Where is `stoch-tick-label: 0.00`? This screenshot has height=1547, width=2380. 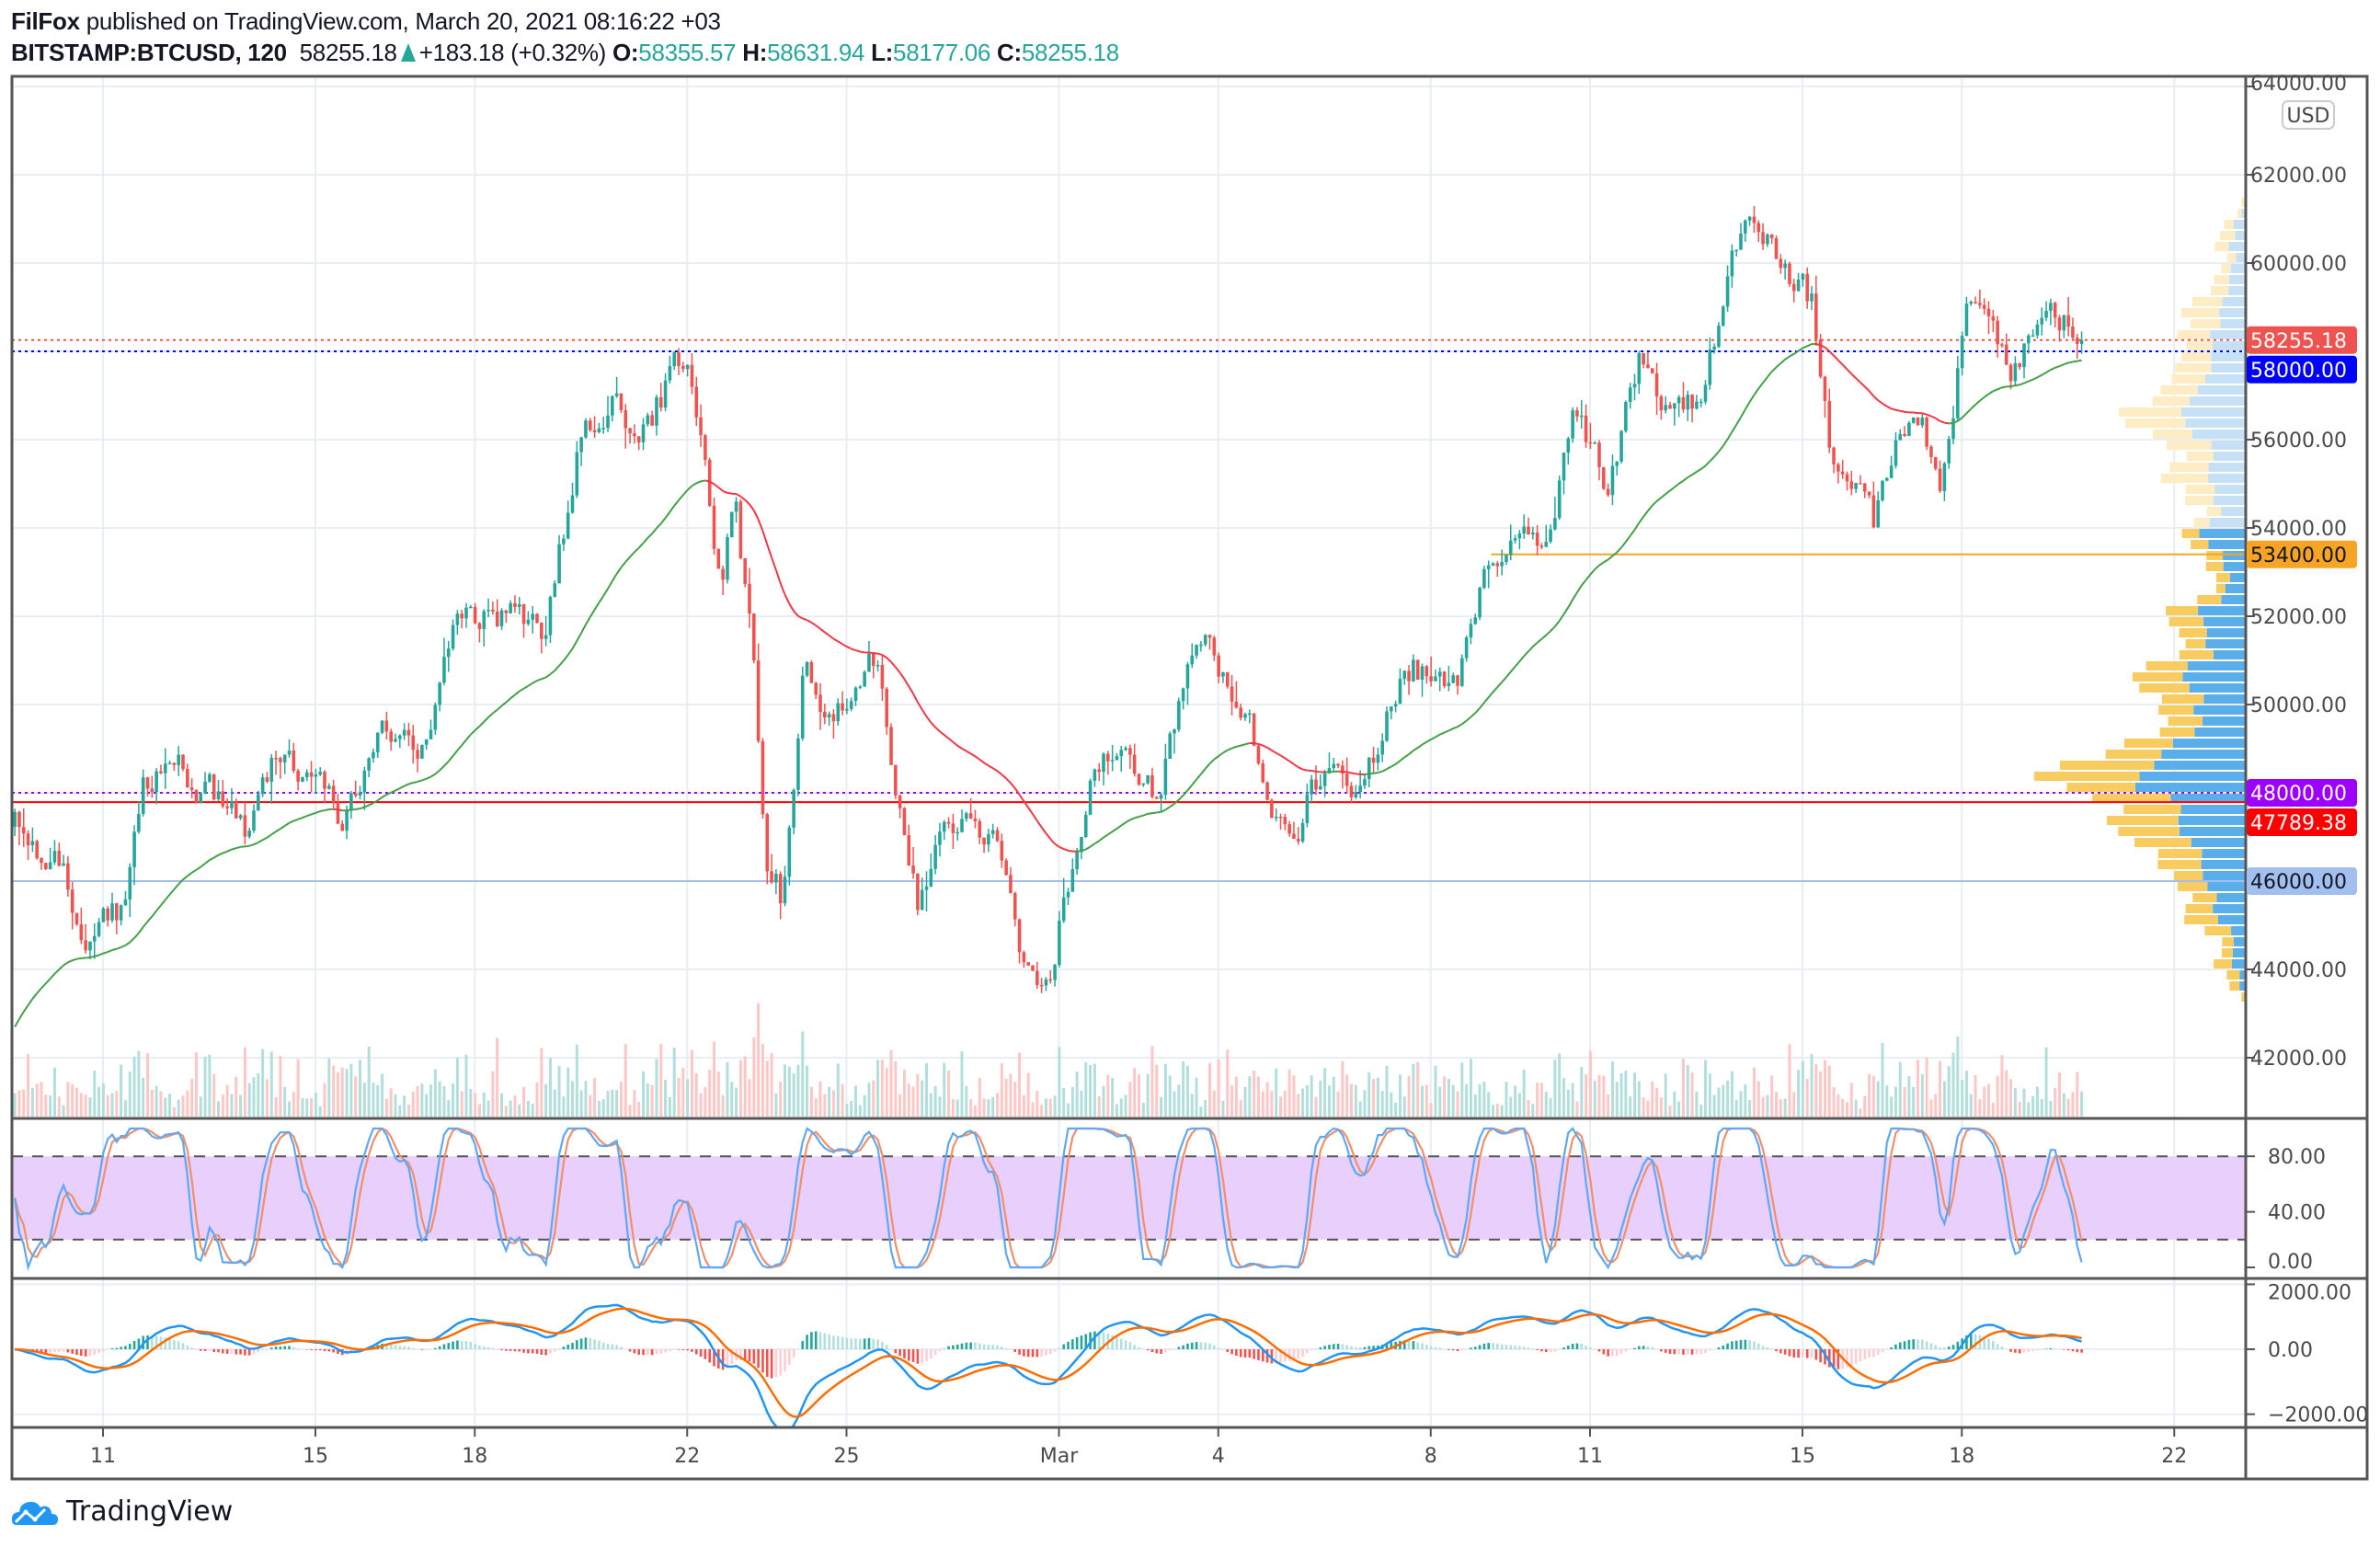
stoch-tick-label: 0.00 is located at coordinates (2290, 1262).